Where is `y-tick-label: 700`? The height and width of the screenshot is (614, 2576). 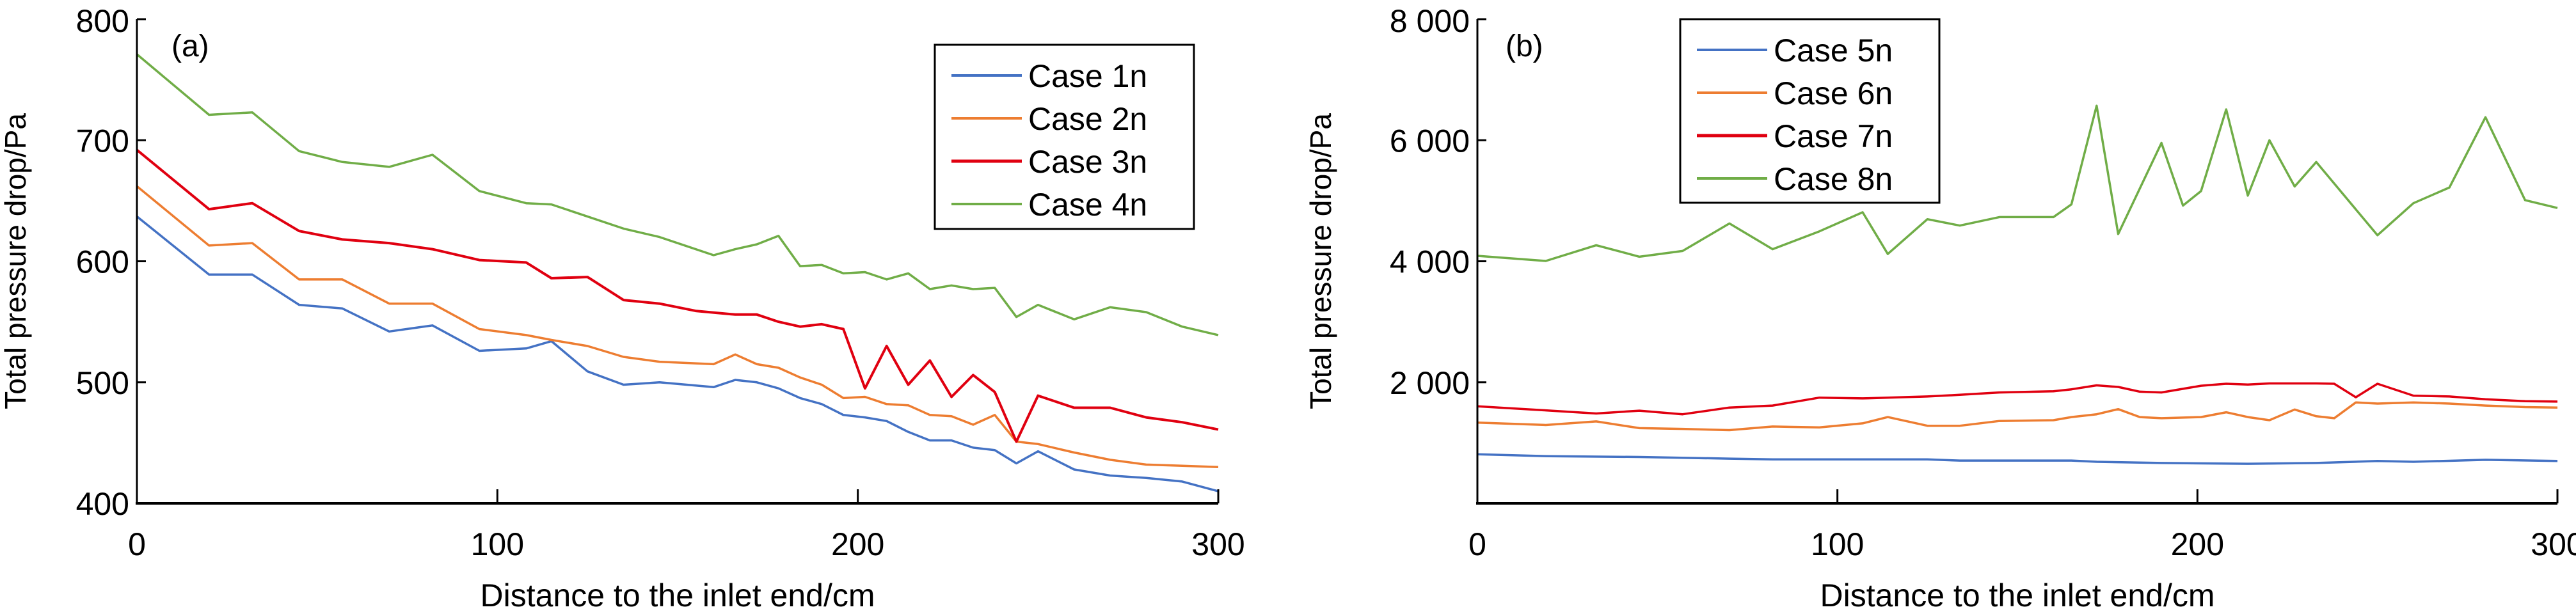
y-tick-label: 700 is located at coordinates (102, 141).